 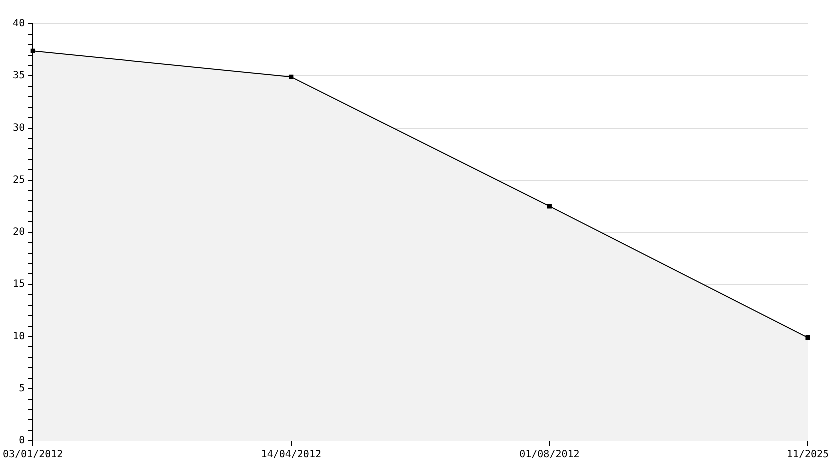 What do you see at coordinates (19, 180) in the screenshot?
I see `y-tick-label: 25` at bounding box center [19, 180].